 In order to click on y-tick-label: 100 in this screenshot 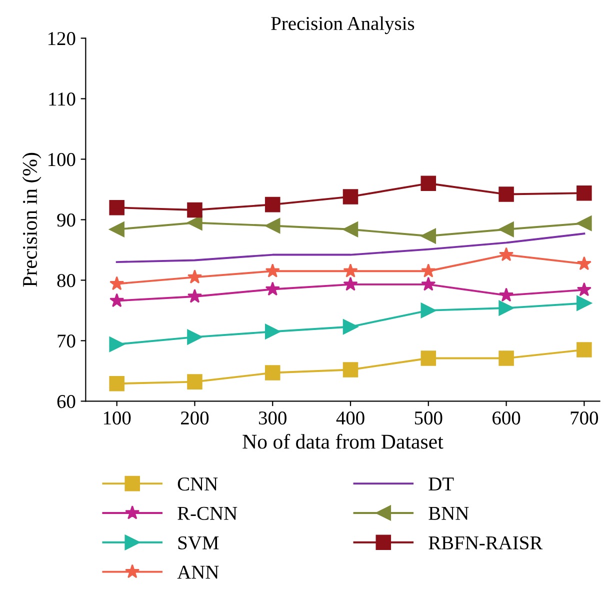, I will do `click(62, 159)`.